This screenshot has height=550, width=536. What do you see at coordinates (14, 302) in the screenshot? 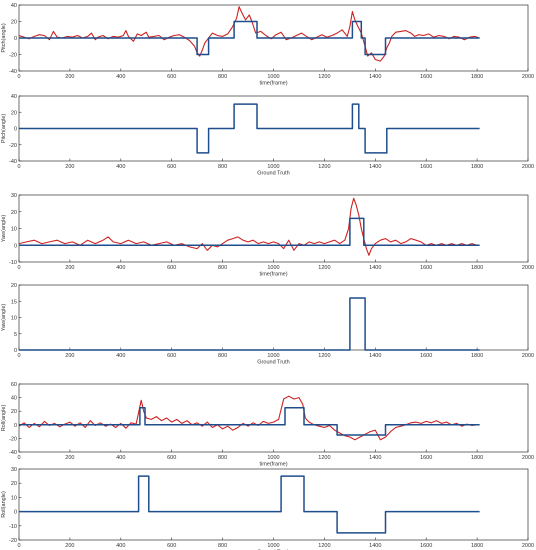
I see `y-tick-label: 15` at bounding box center [14, 302].